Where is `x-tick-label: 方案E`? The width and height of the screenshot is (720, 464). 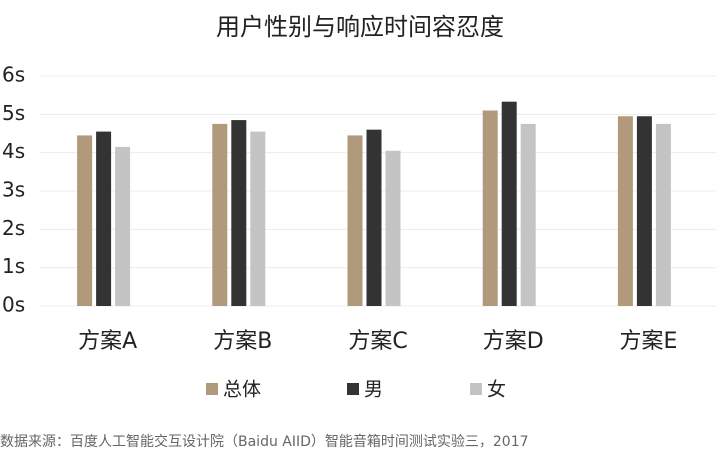
x-tick-label: 方案E is located at coordinates (648, 341).